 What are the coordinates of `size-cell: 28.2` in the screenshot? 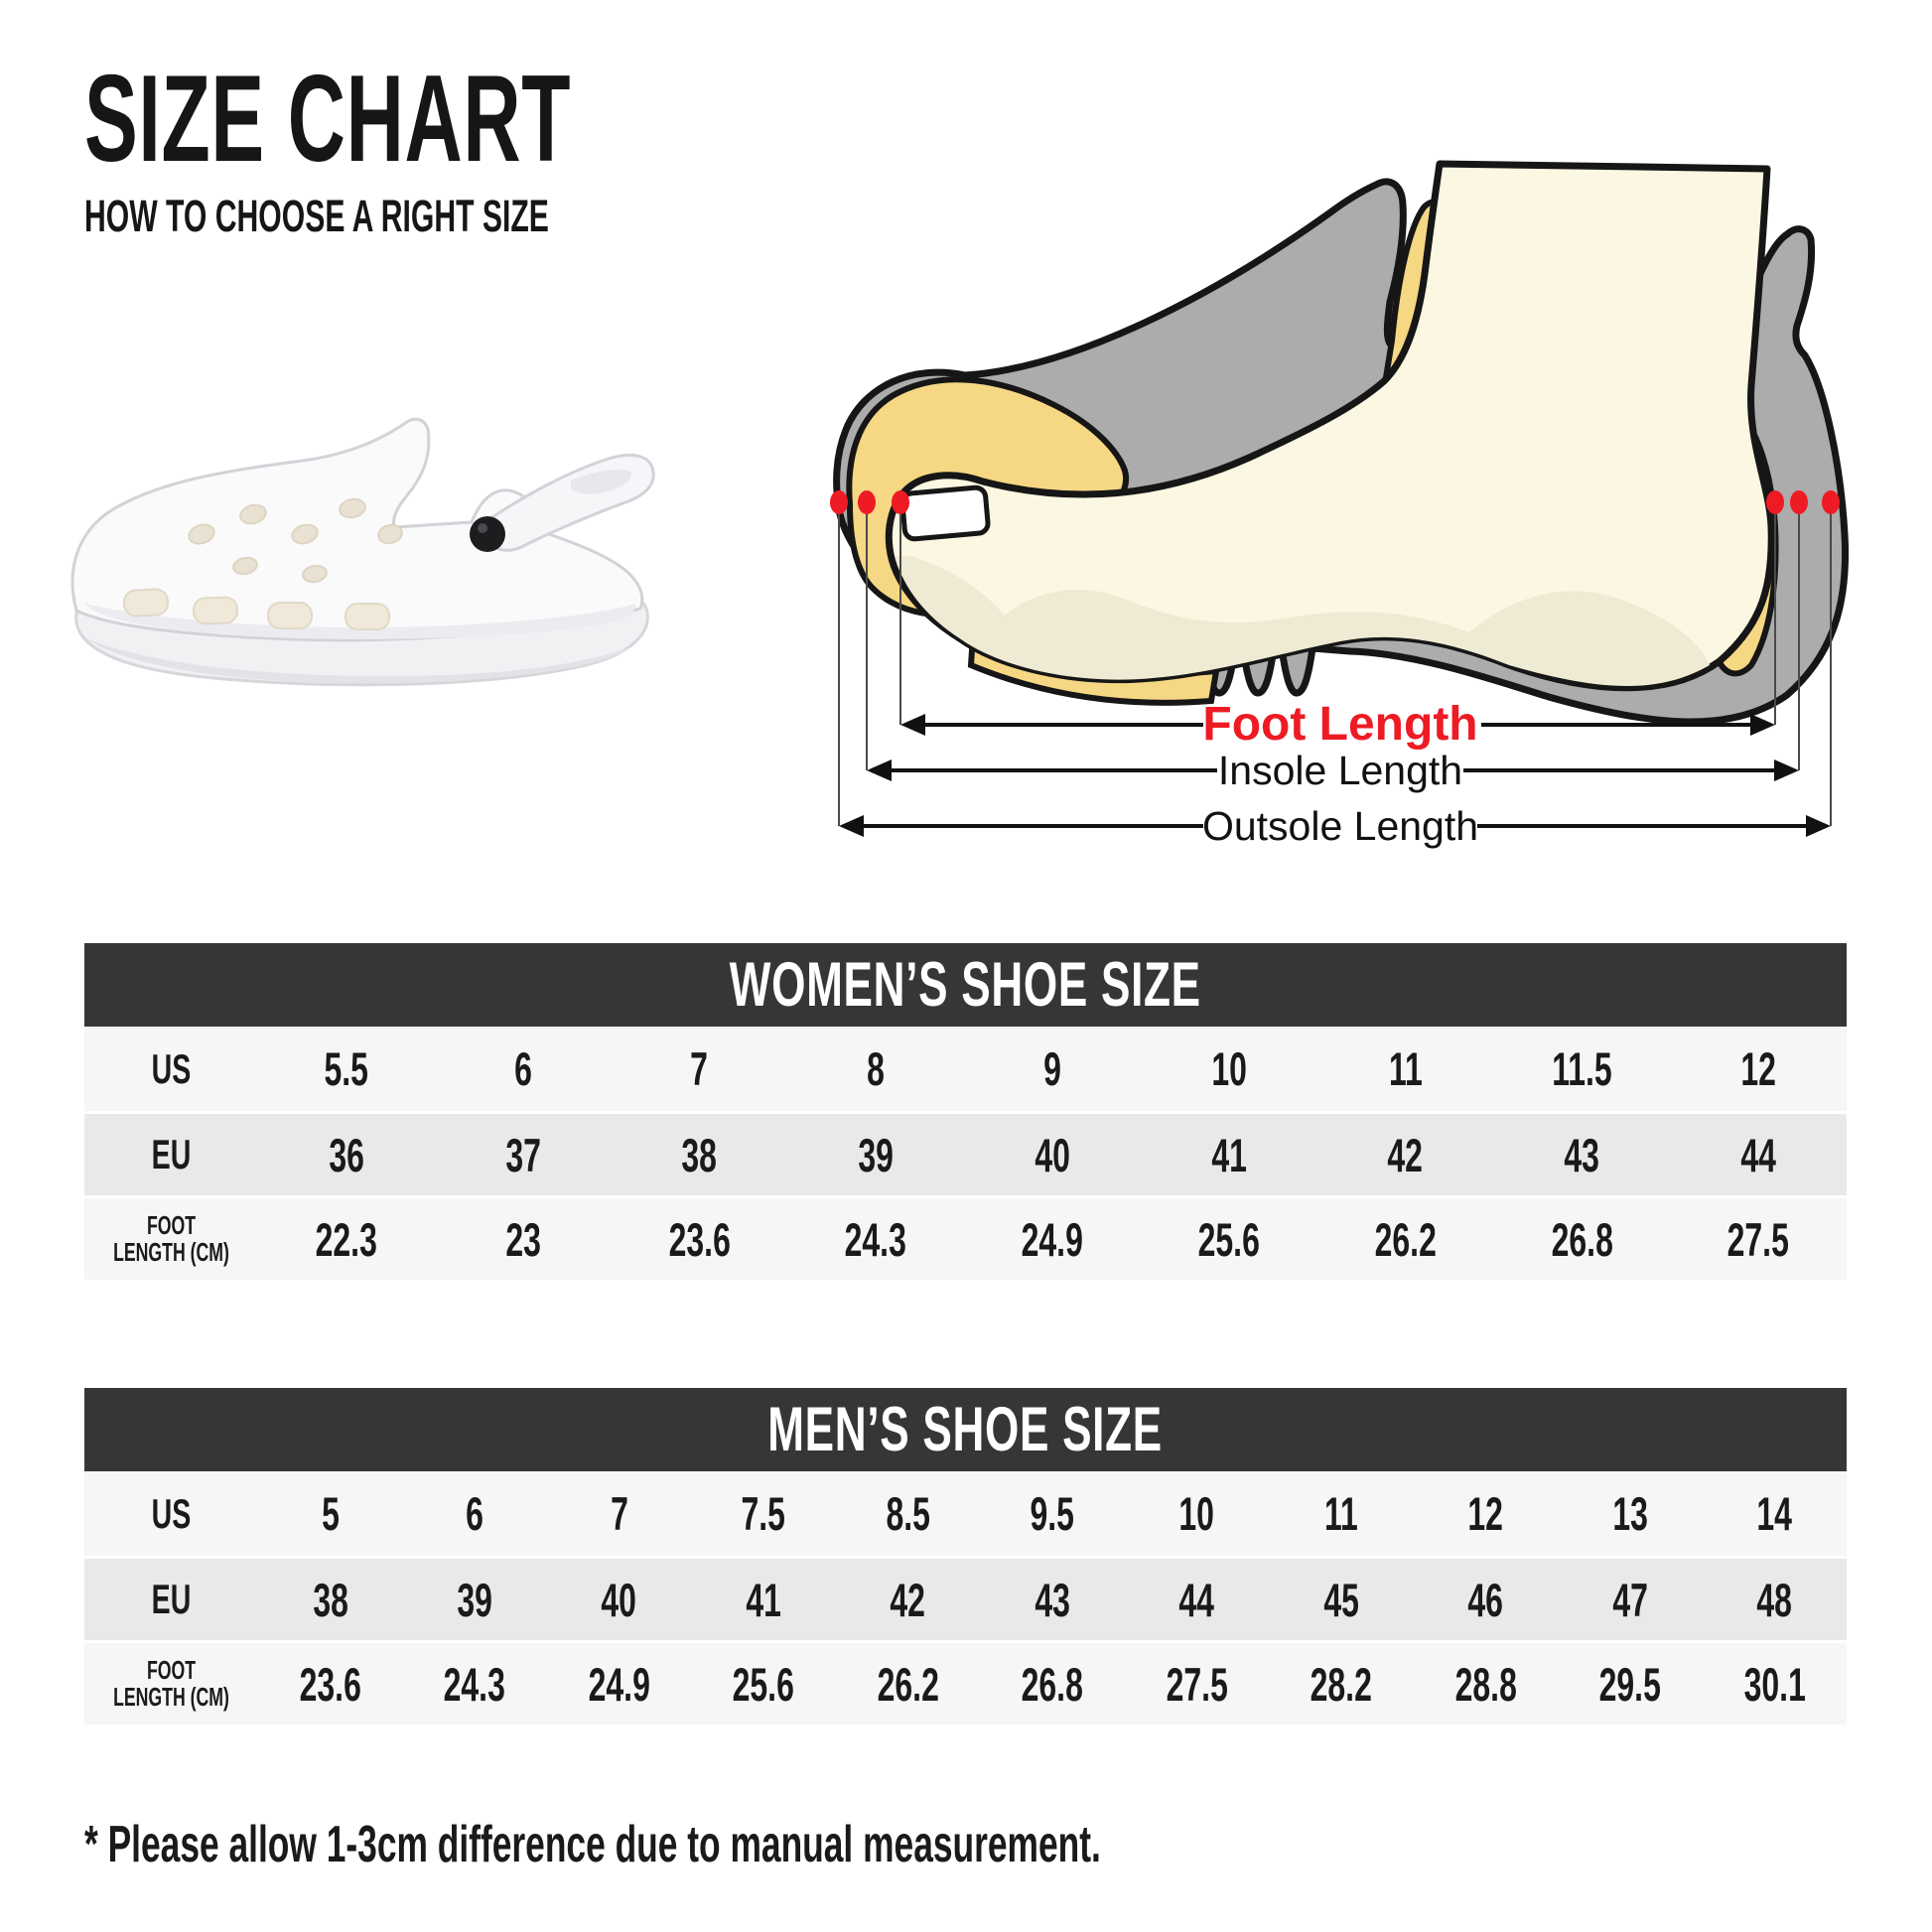 It's located at (1342, 1682).